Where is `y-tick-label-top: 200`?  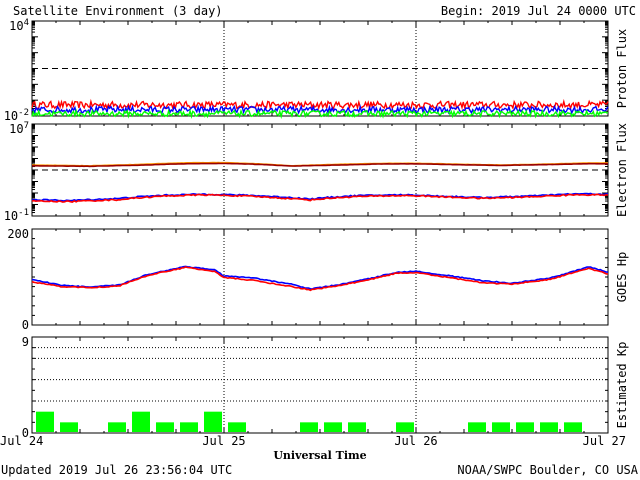 y-tick-label-top: 200 is located at coordinates (18, 234).